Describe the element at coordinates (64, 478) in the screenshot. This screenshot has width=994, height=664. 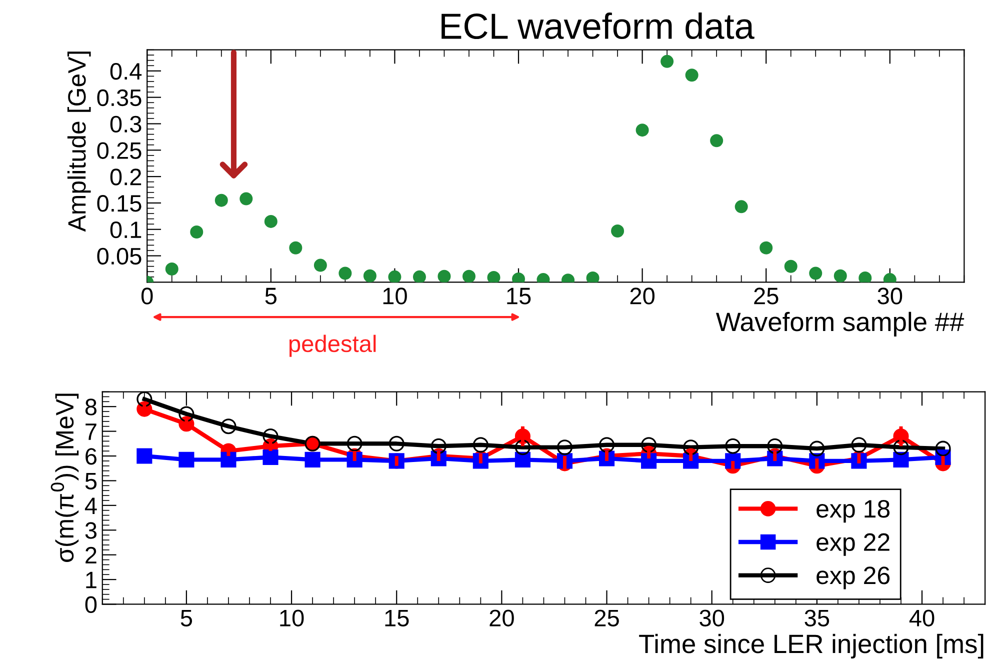
I see `y-axis-title: σ(m(π$^{0}$)) [MeV]` at that location.